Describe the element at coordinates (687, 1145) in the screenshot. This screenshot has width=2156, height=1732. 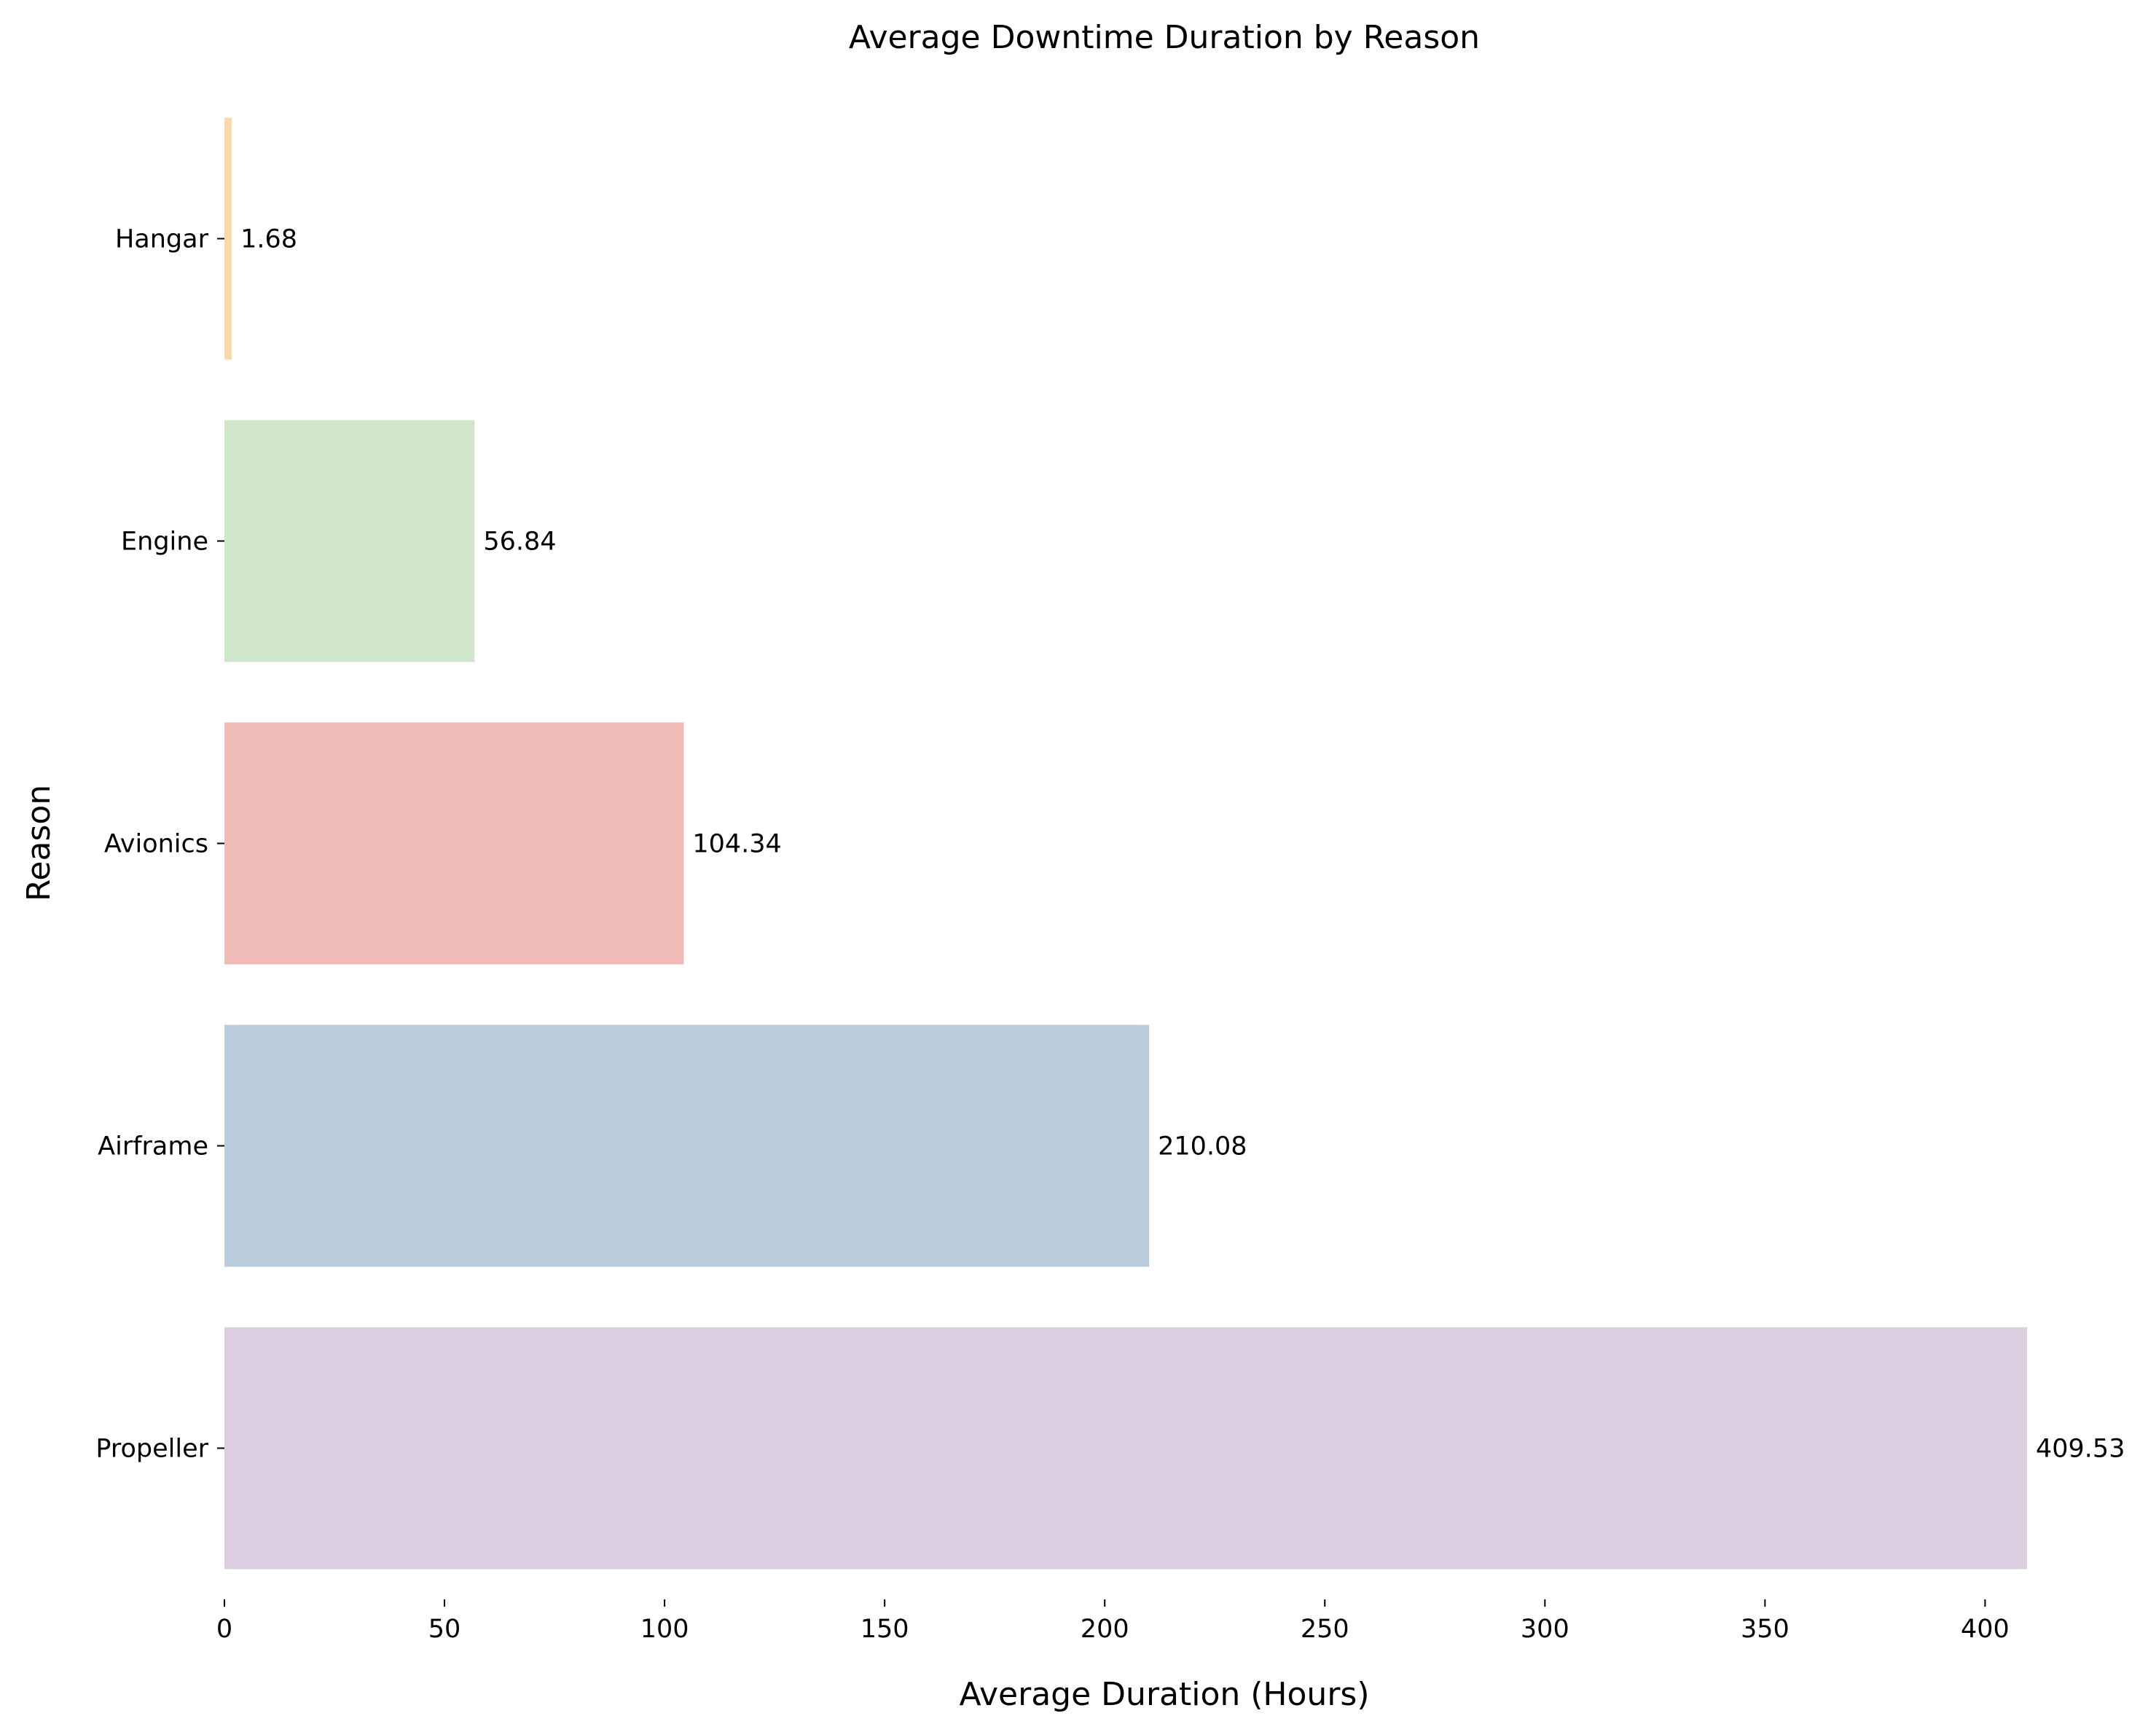
I see `bar-airframe` at that location.